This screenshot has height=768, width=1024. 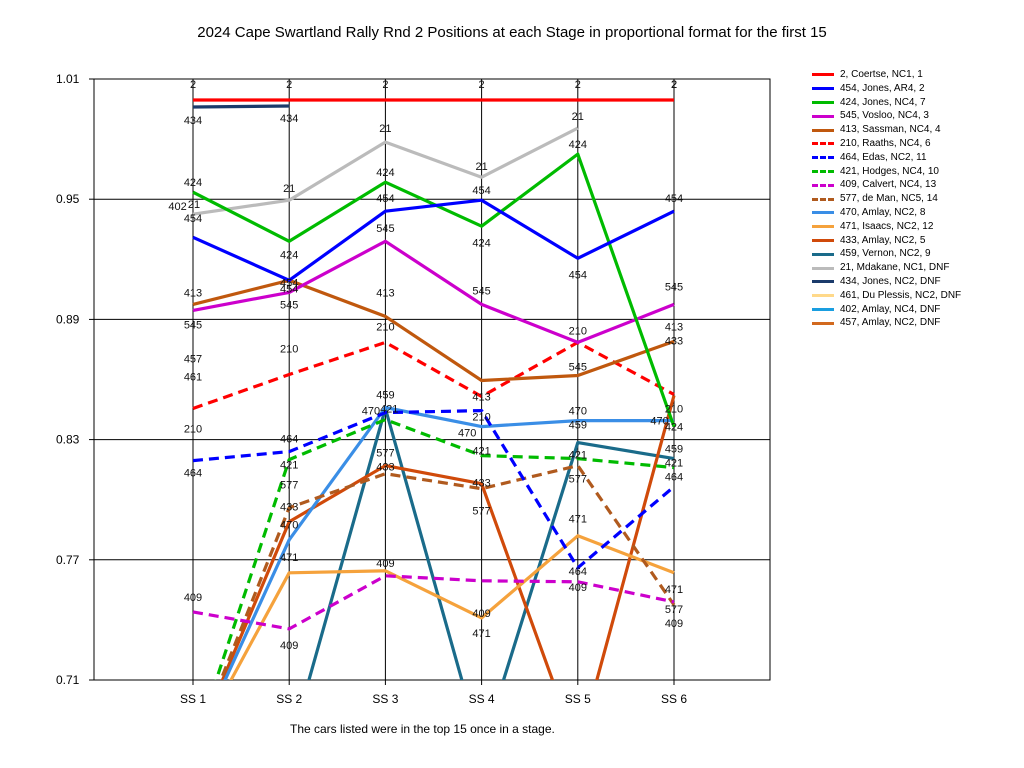 I want to click on legend-item-409: 409, Calvert, NC4, 13, so click(x=886, y=185).